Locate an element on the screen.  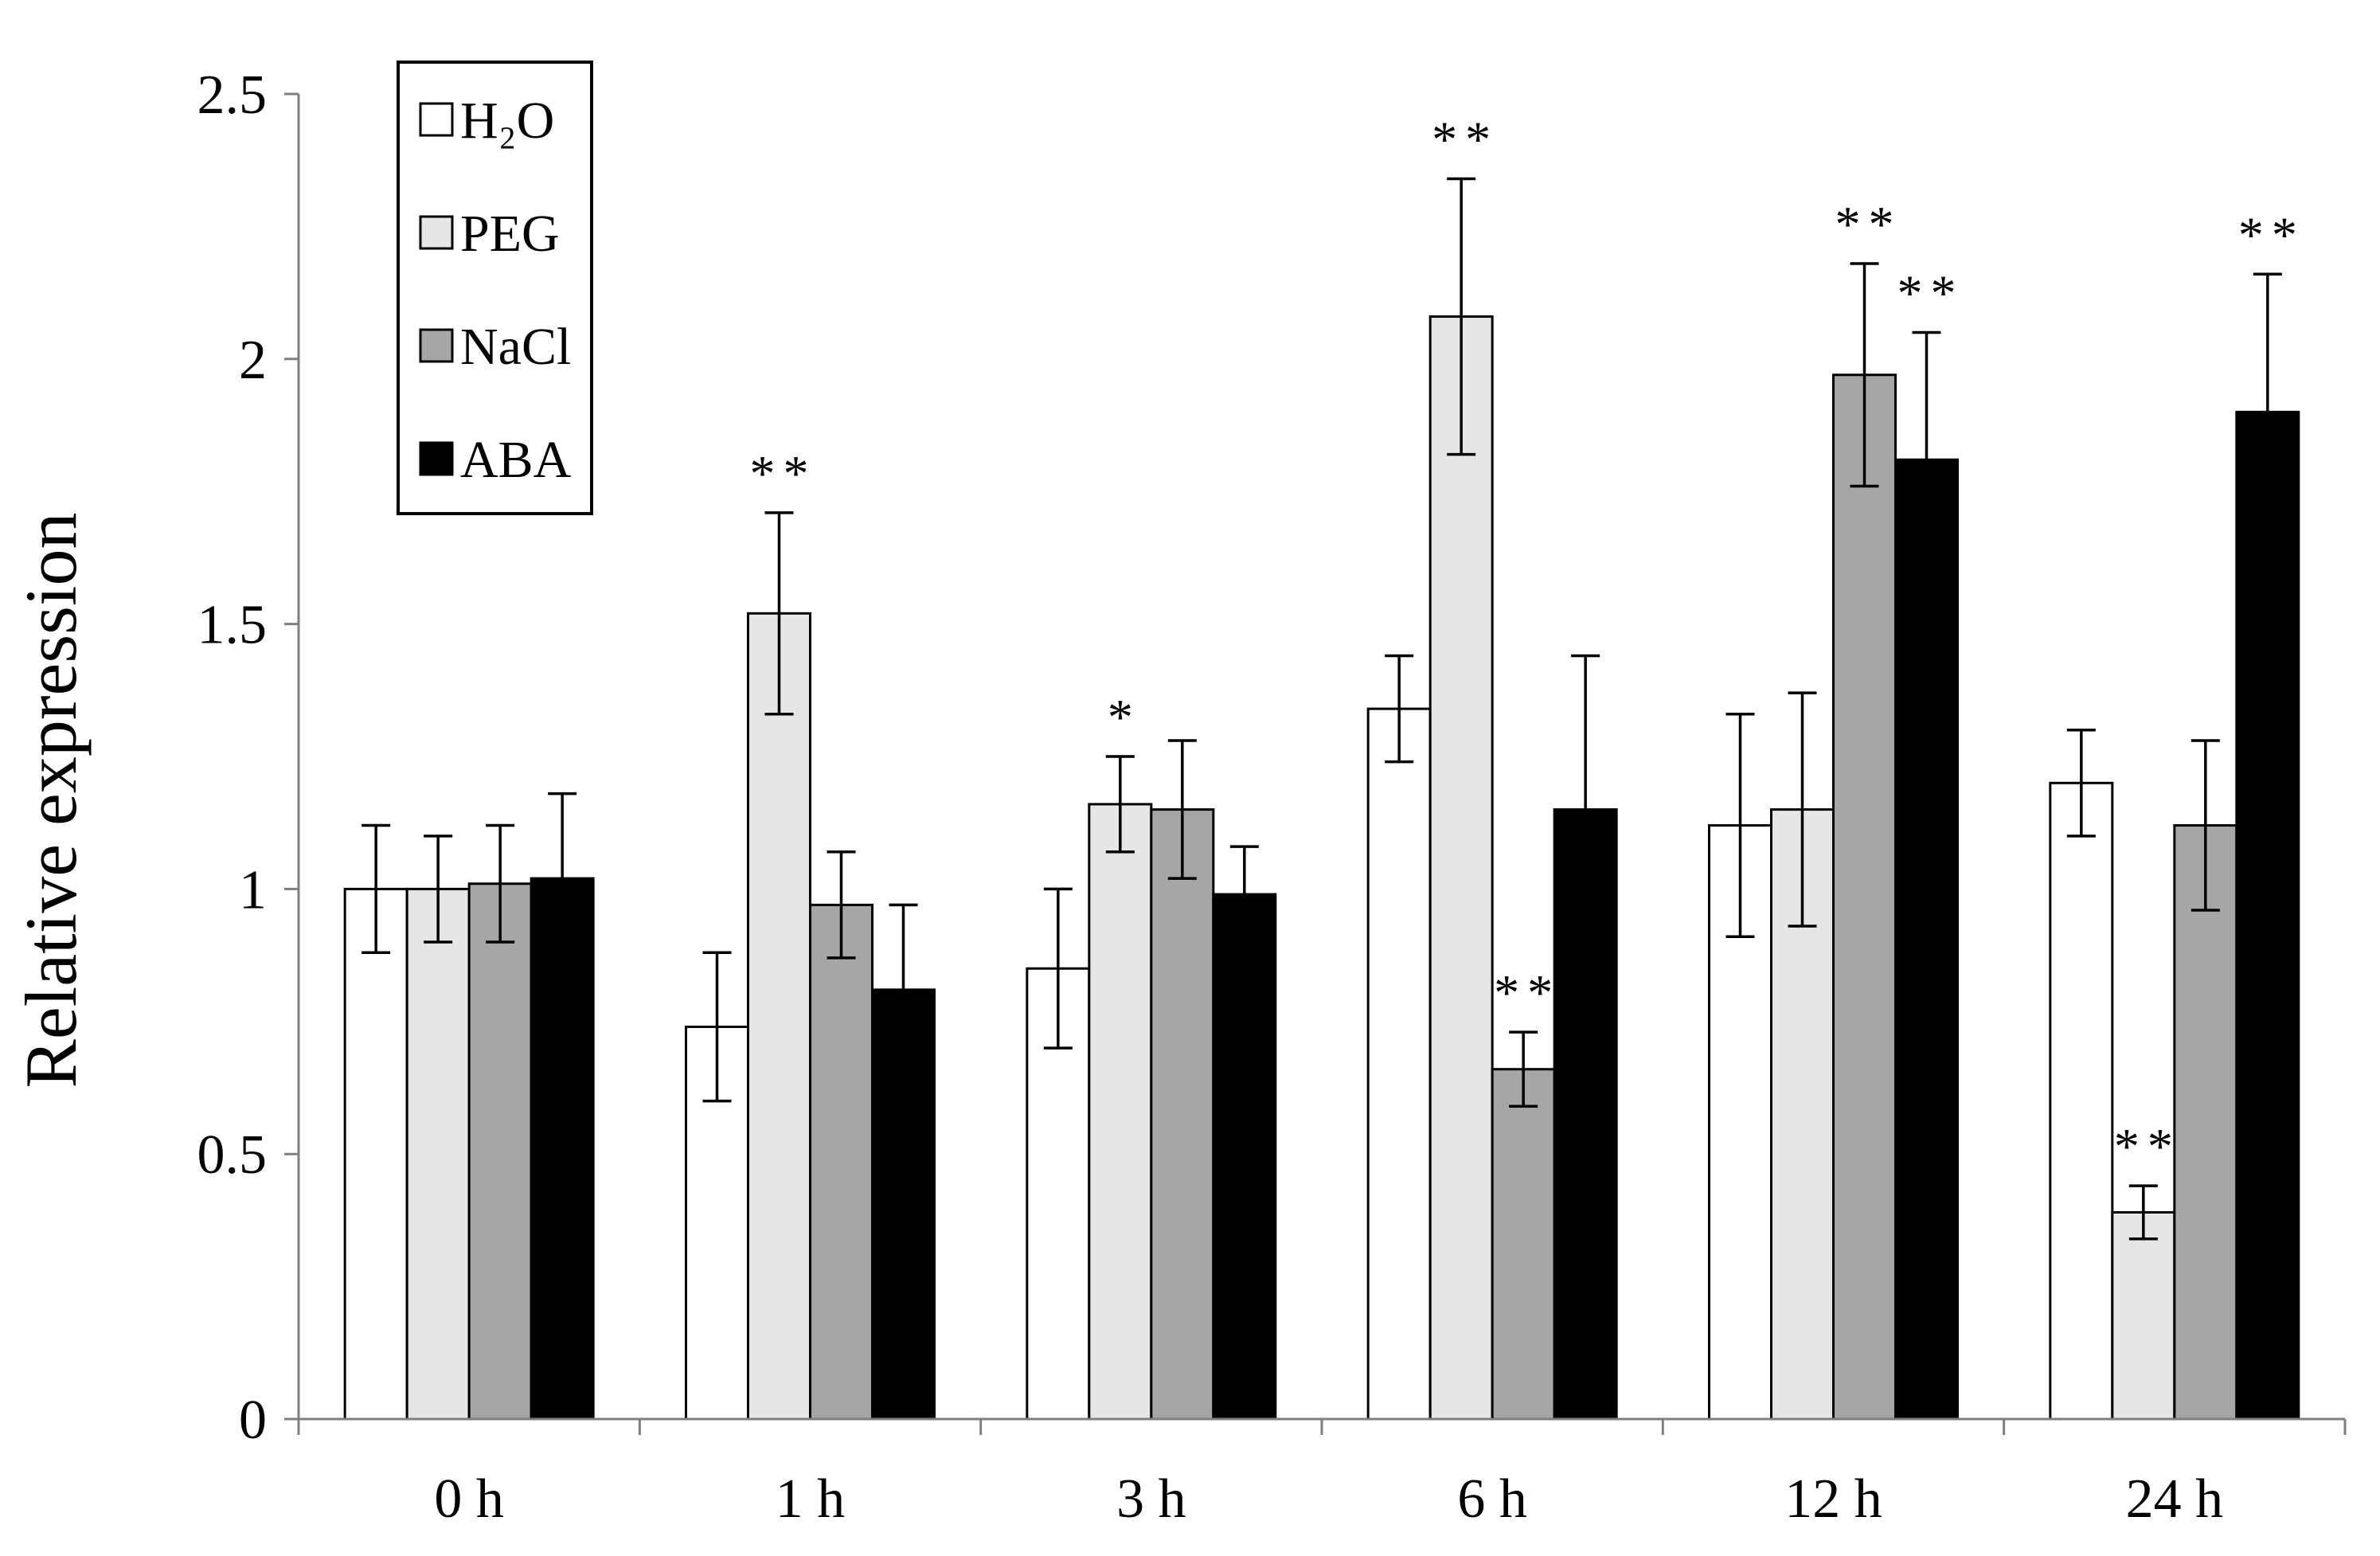
significance-label: * is located at coordinates (1124, 717).